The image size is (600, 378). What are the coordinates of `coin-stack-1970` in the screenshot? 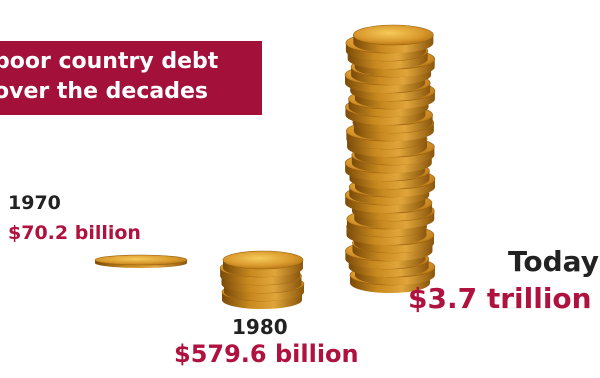 It's located at (141, 261).